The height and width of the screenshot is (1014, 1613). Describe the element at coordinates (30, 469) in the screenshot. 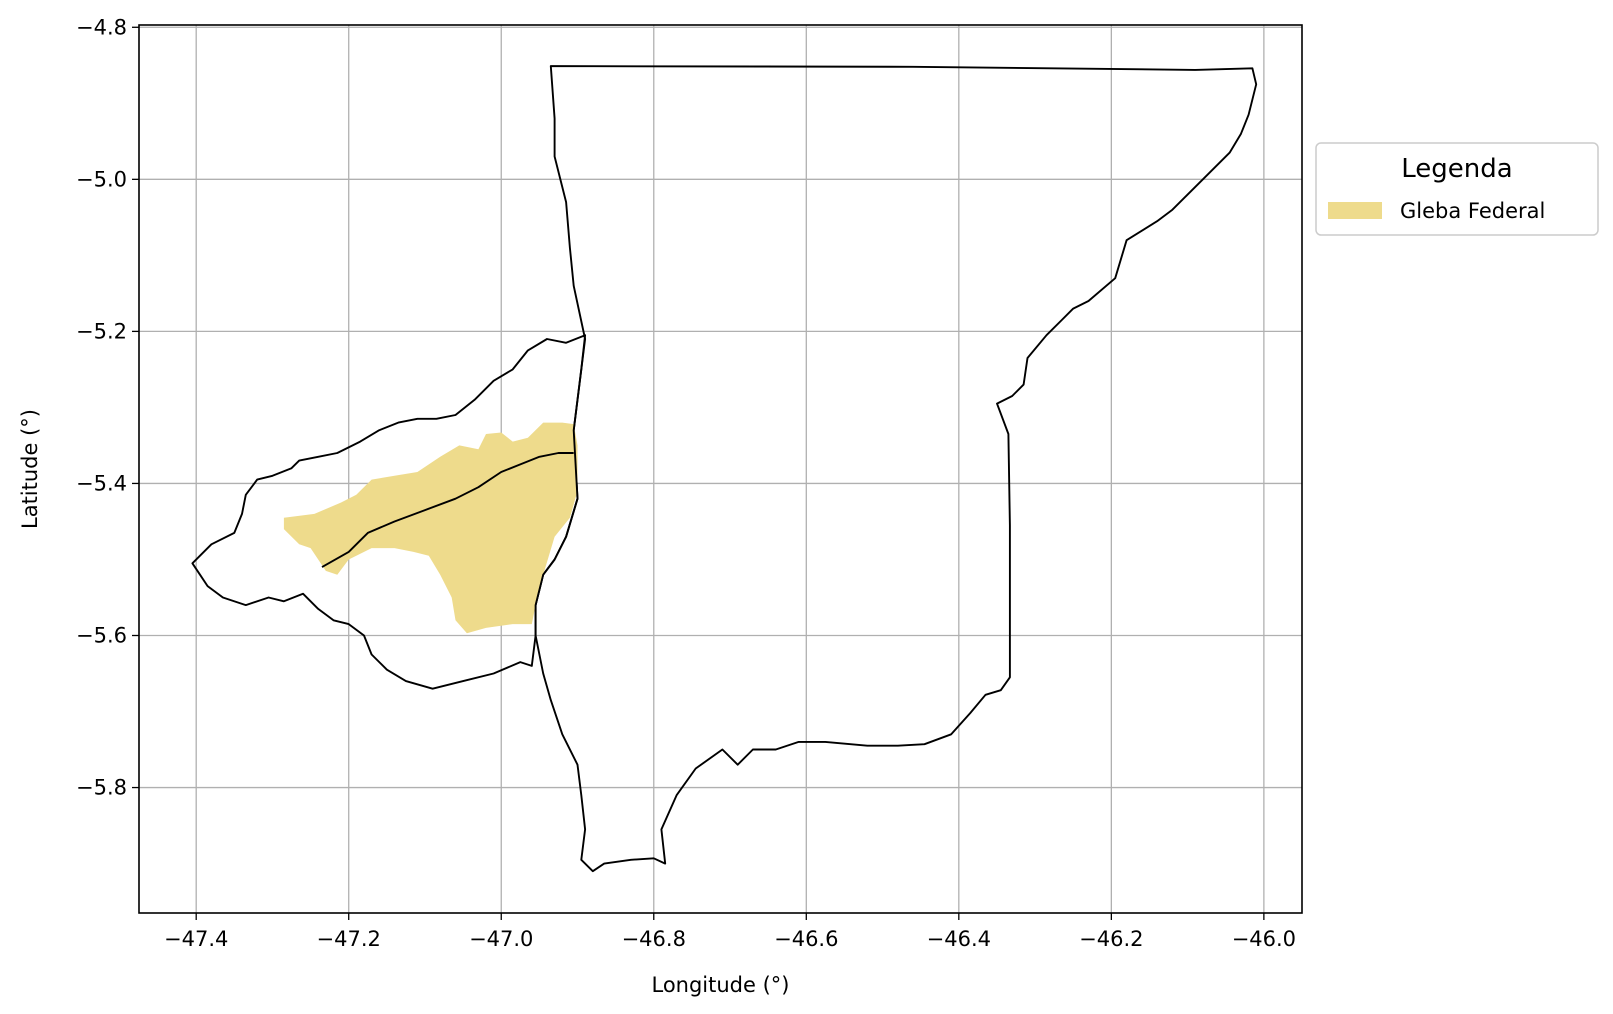

I see `y-axis-label: Latitude (°)` at that location.